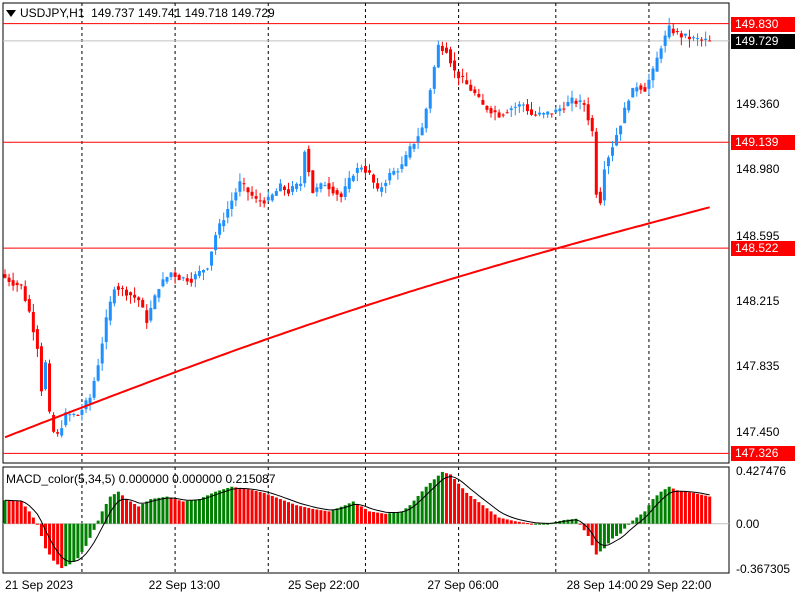 The height and width of the screenshot is (600, 800). Describe the element at coordinates (323, 585) in the screenshot. I see `time-tick-label: 25 Sep 22:00` at that location.